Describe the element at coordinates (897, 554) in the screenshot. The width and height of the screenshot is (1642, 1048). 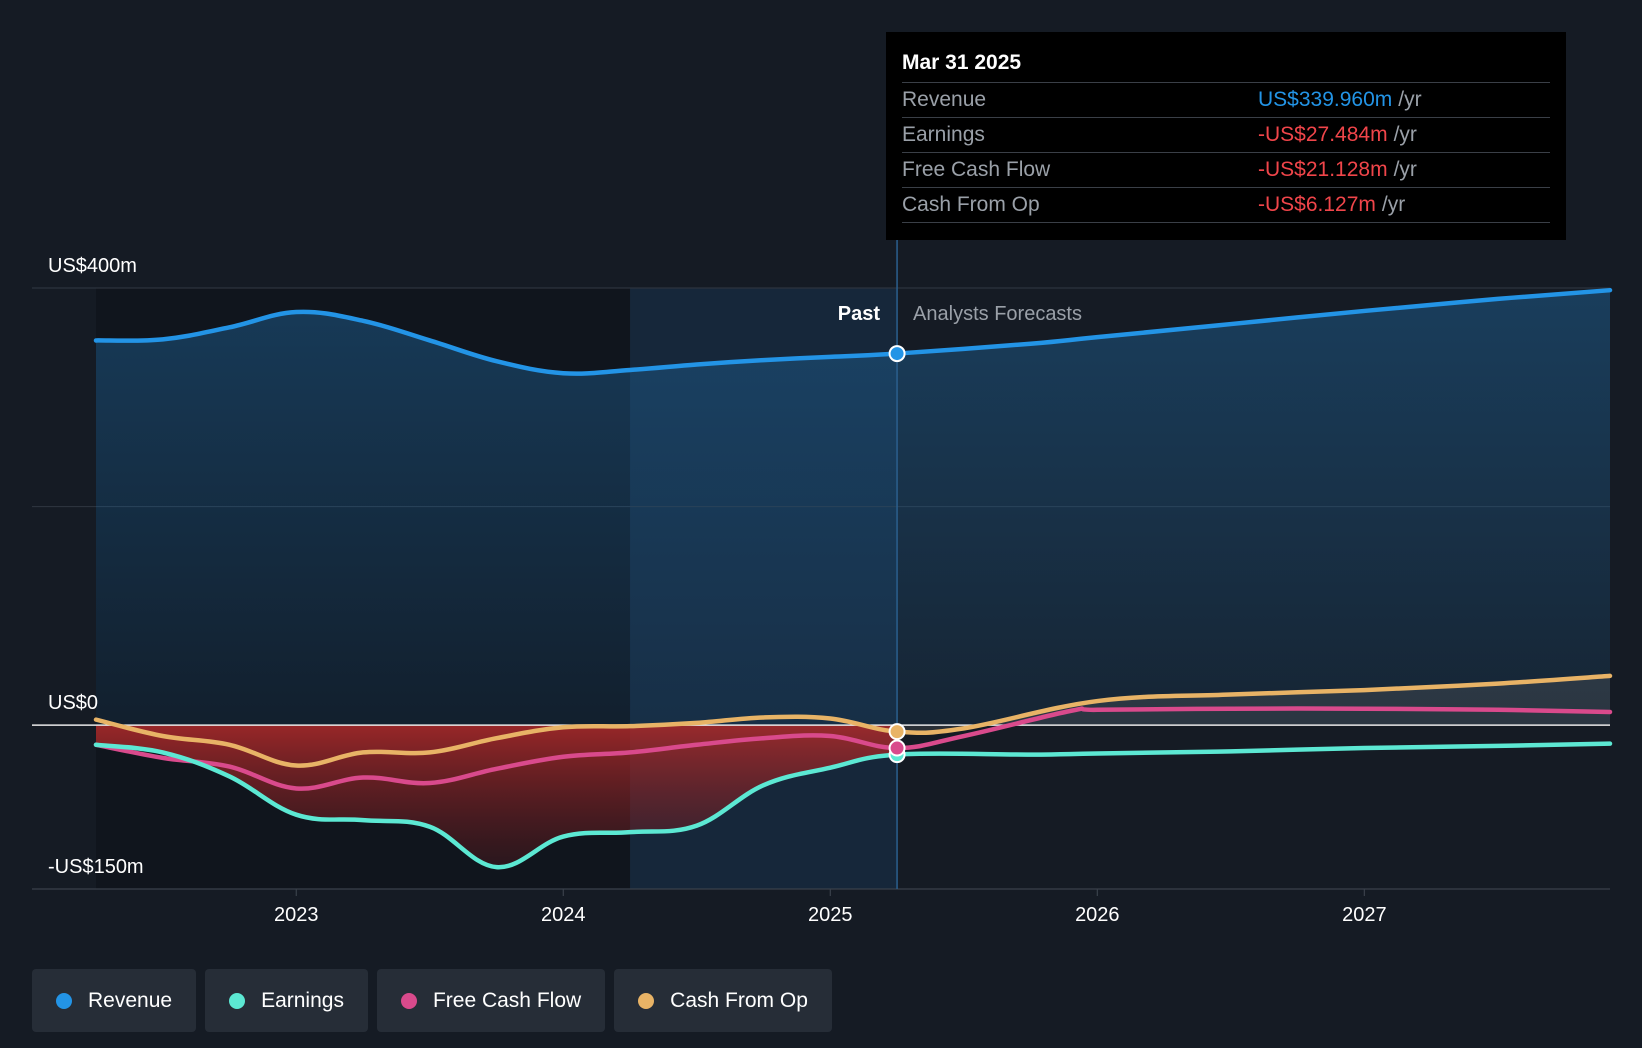
I see `markers` at that location.